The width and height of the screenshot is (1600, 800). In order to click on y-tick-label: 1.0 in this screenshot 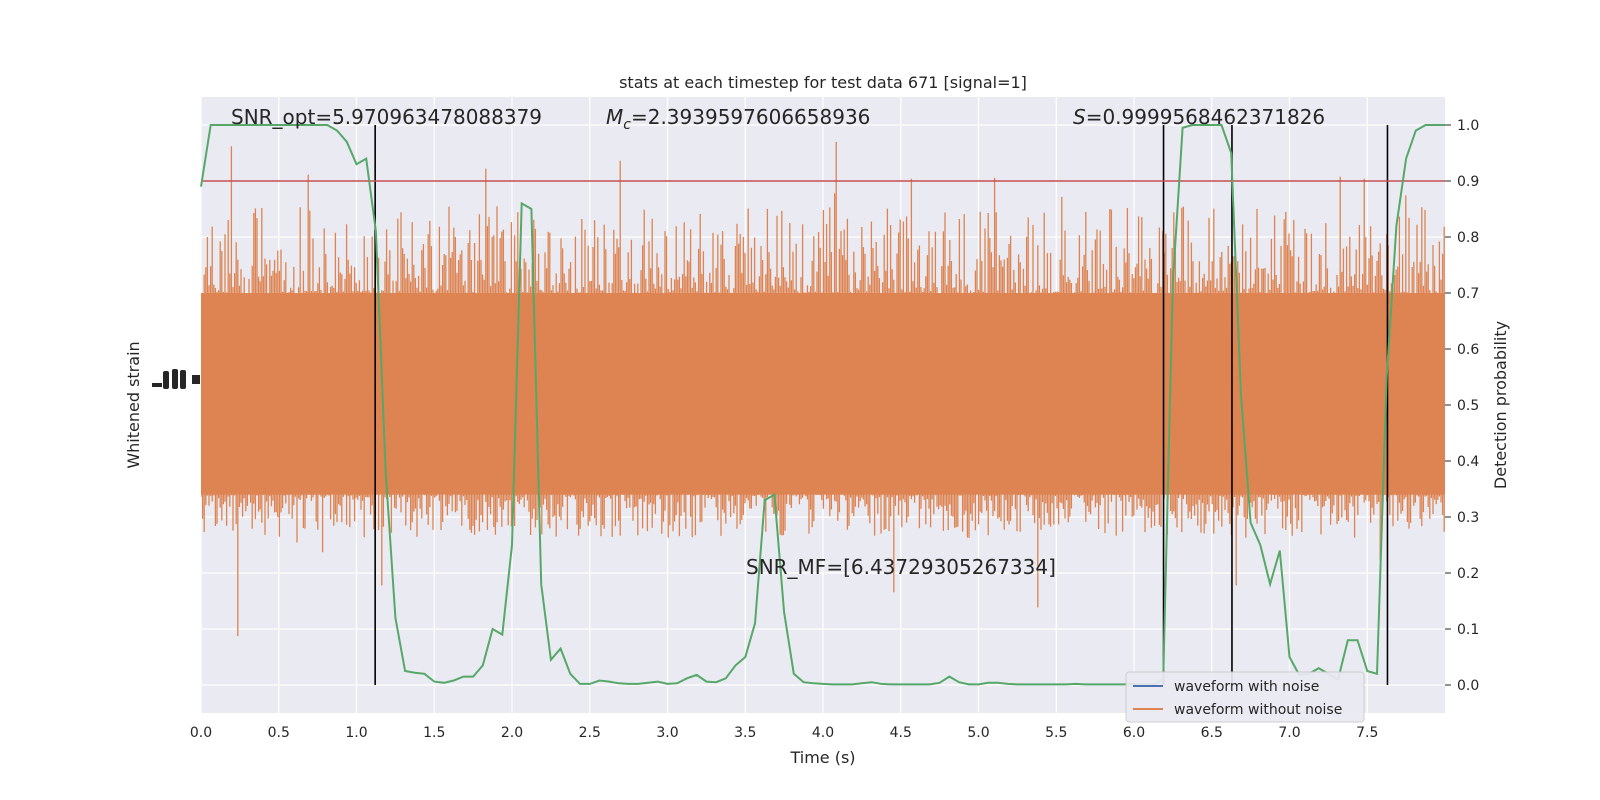, I will do `click(1468, 126)`.